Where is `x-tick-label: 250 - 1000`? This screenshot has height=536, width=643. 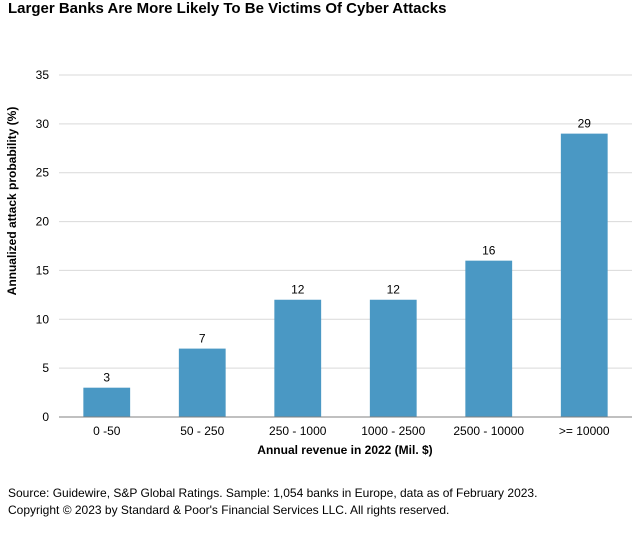 x-tick-label: 250 - 1000 is located at coordinates (298, 431).